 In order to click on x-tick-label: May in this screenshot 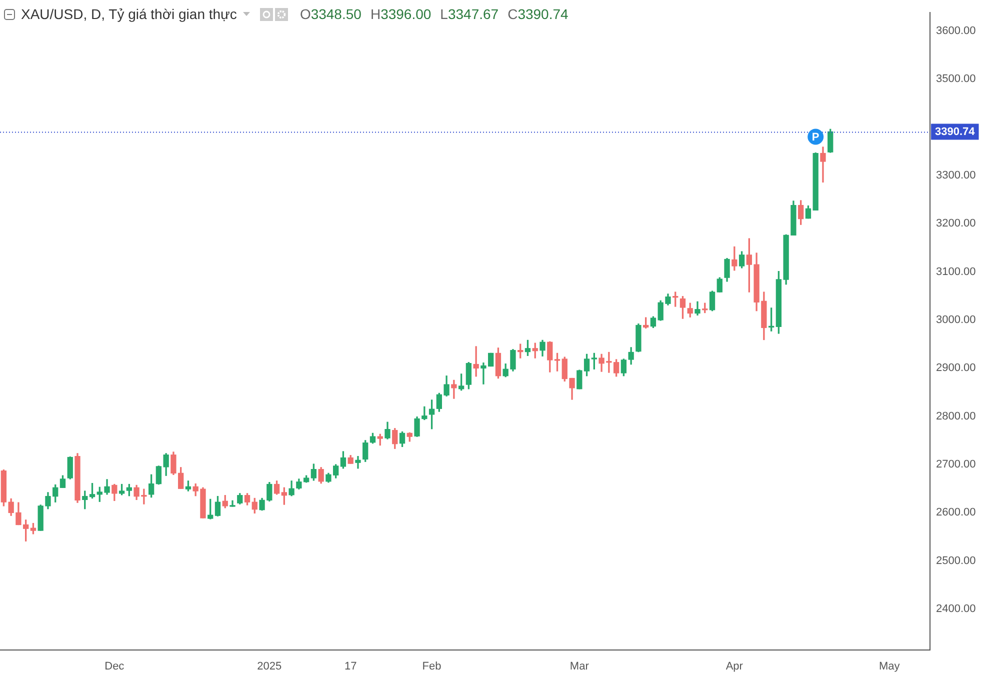, I will do `click(889, 666)`.